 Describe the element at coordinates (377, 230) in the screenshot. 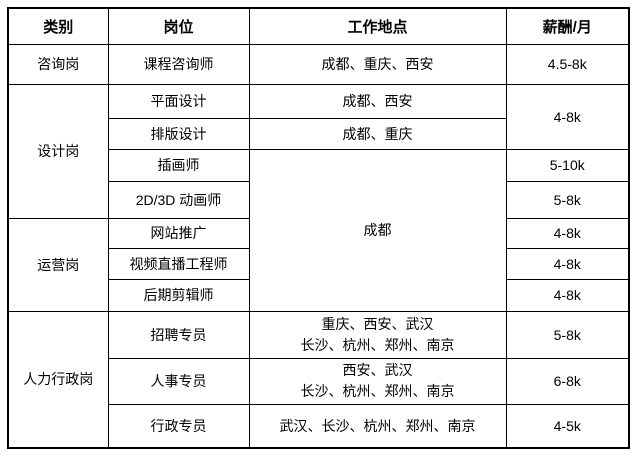

I see `location-cell: 成都` at that location.